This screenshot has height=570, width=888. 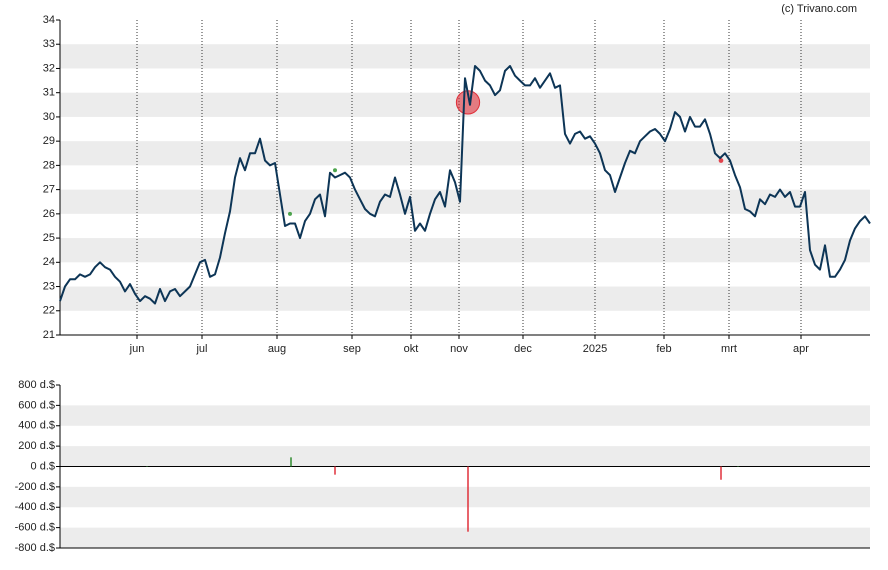 What do you see at coordinates (523, 349) in the screenshot?
I see `x-tick-label: dec` at bounding box center [523, 349].